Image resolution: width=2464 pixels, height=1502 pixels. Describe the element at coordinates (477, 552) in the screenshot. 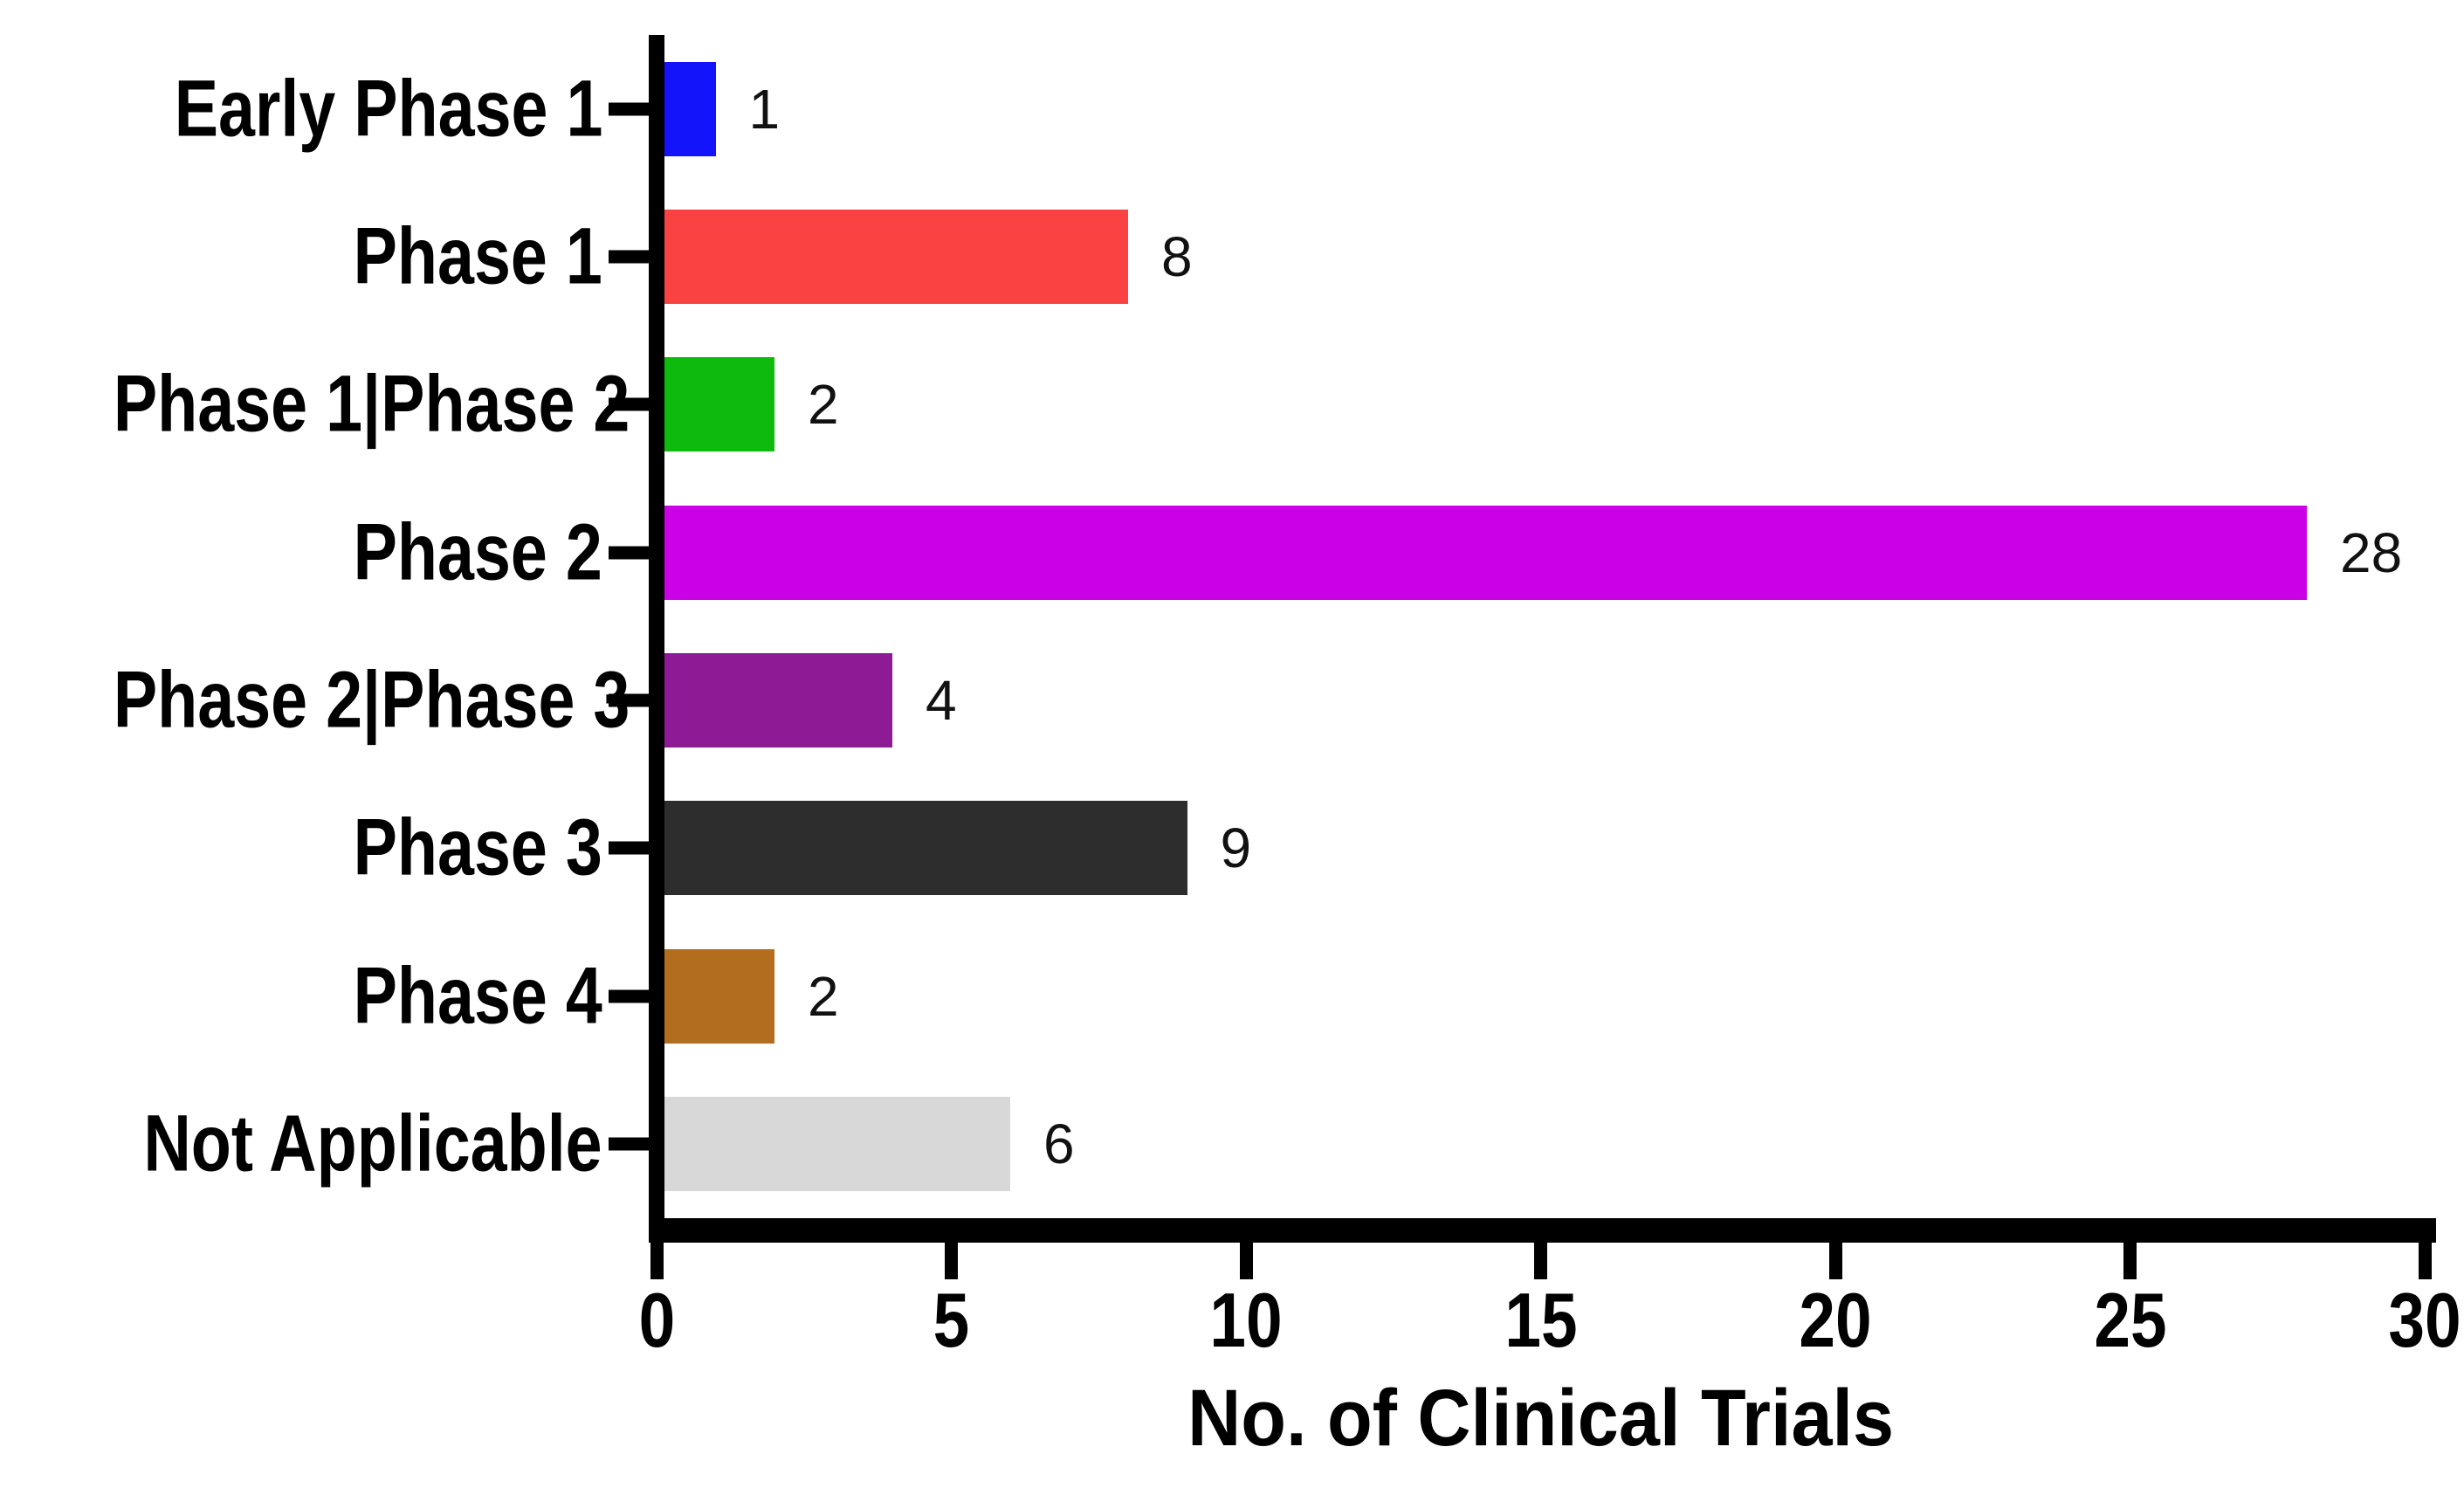

I see `category-label-text: Phase 2` at that location.